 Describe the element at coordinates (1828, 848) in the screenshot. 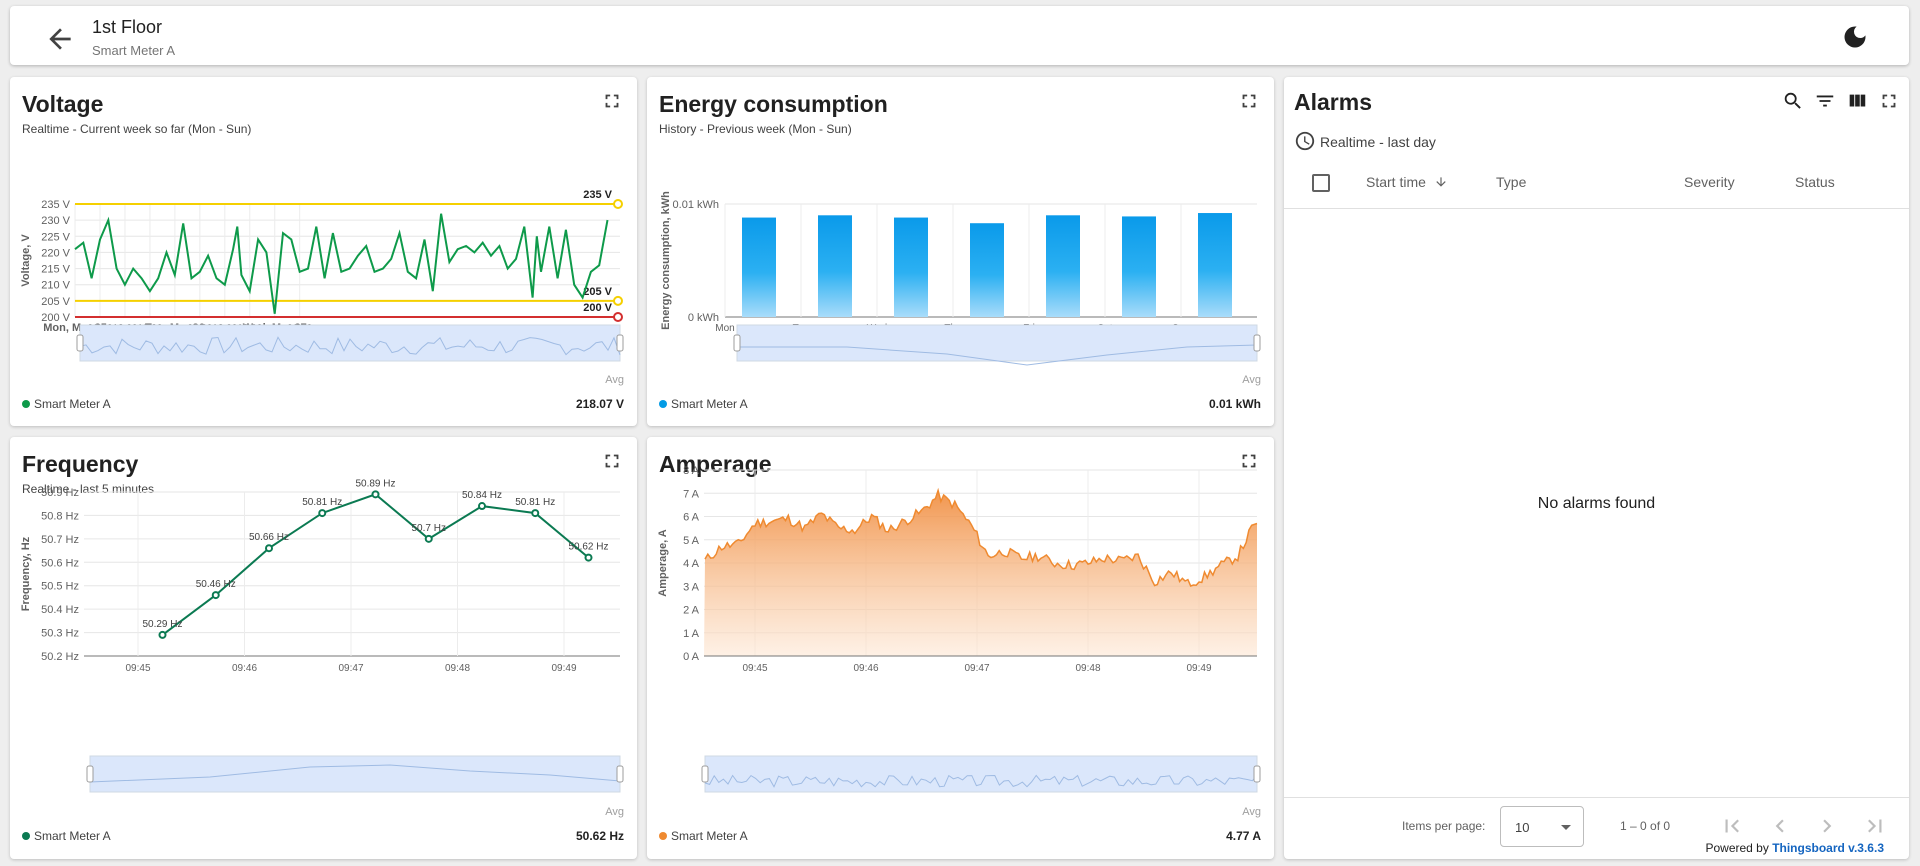

I see `thingsboard-link: Thingsboard v.3.6.3` at that location.